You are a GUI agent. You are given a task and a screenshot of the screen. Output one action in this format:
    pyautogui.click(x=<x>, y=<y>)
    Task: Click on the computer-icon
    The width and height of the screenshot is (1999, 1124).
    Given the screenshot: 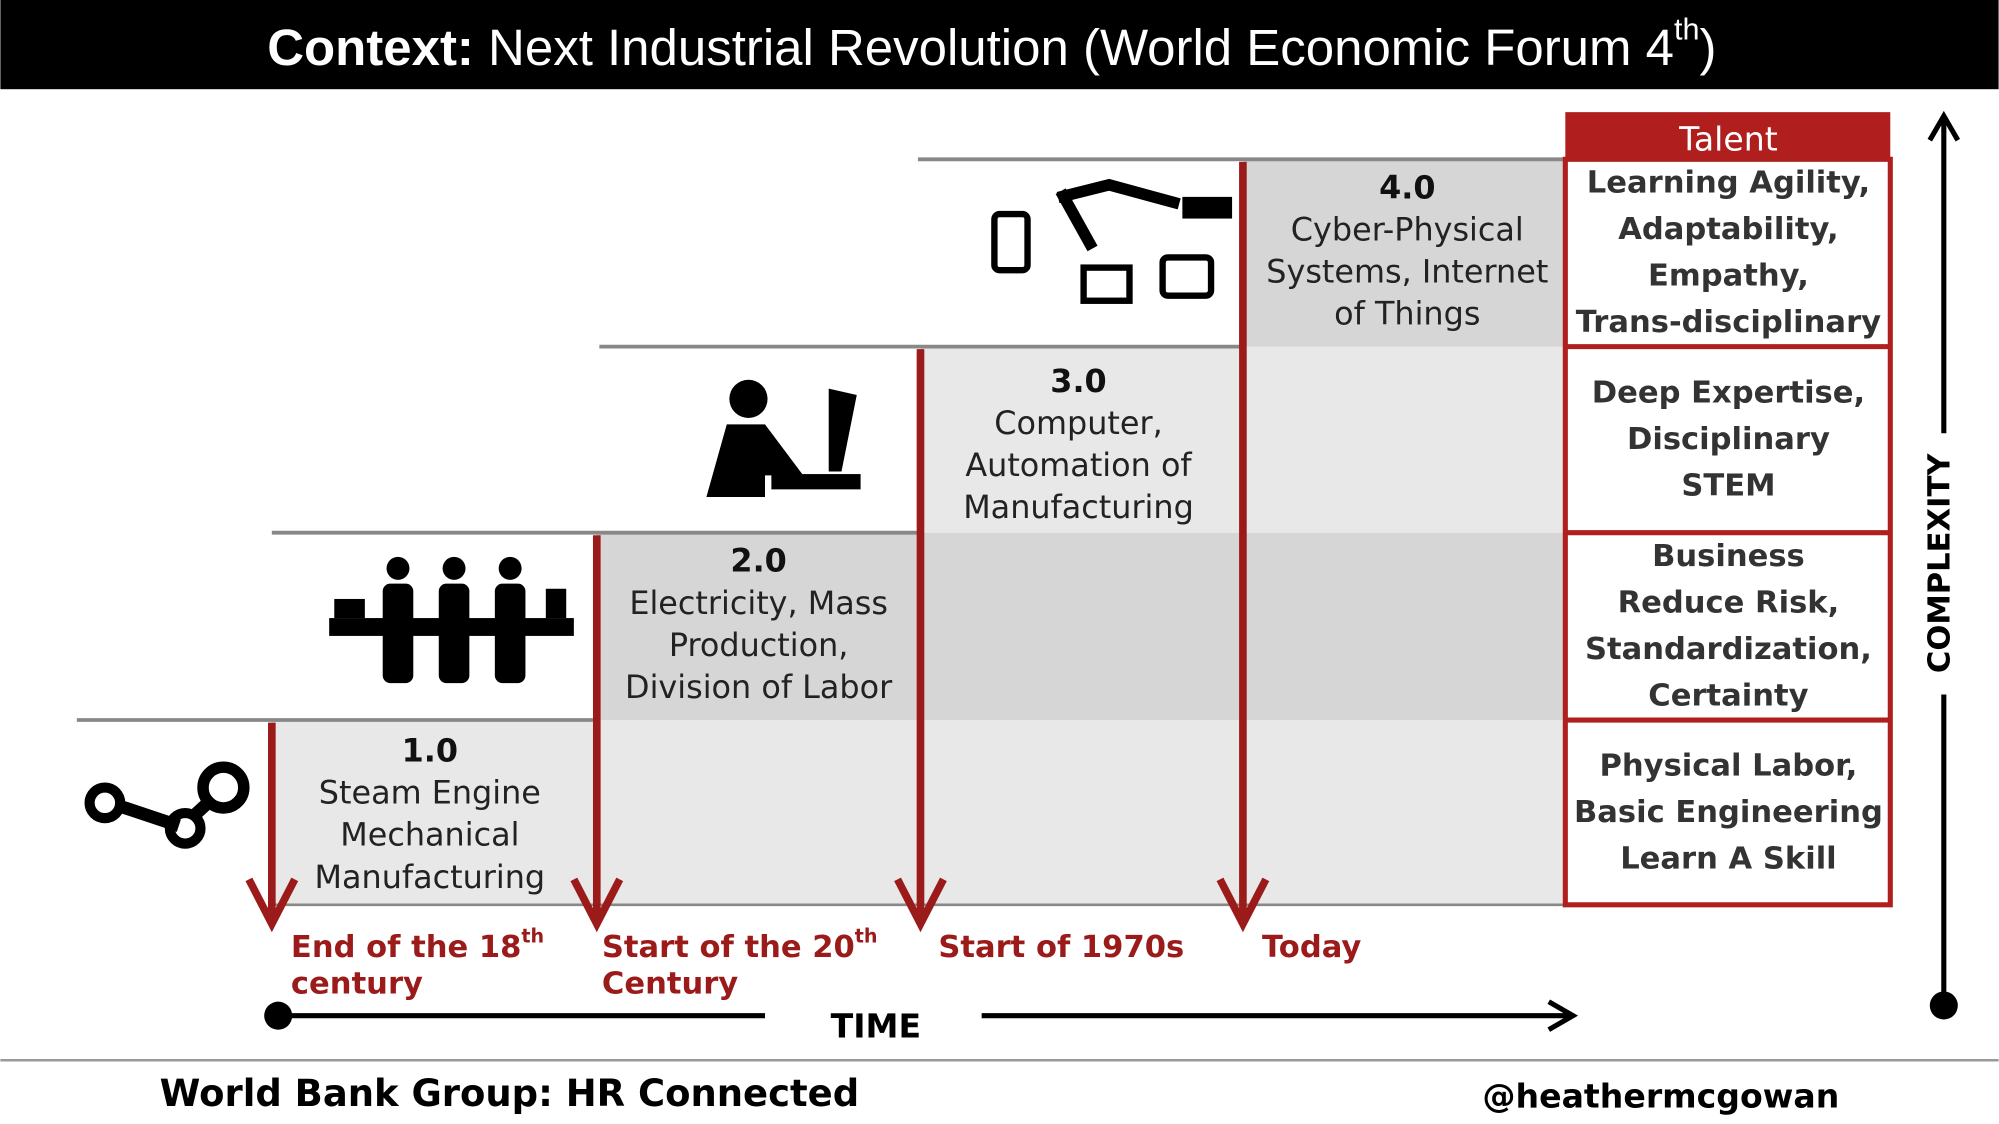 What is the action you would take?
    pyautogui.click(x=783, y=438)
    